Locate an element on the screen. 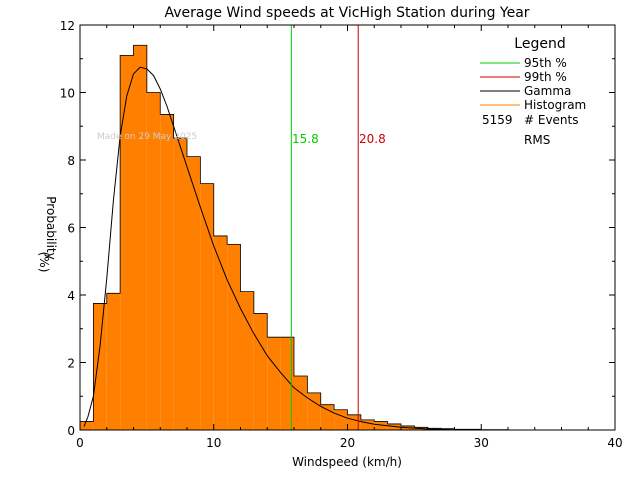 Image resolution: width=640 pixels, height=480 pixels. y-tick-label: 2 is located at coordinates (71, 364).